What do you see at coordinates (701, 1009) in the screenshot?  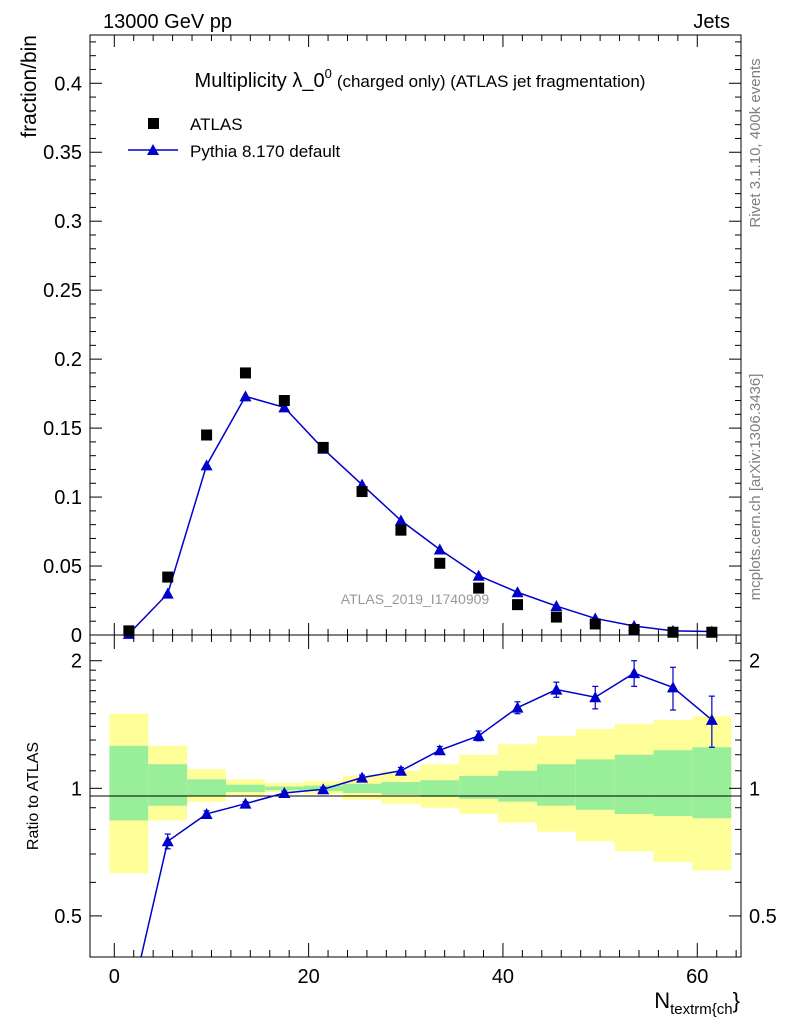 I see `x-axis-label-sub: textrm{ch` at bounding box center [701, 1009].